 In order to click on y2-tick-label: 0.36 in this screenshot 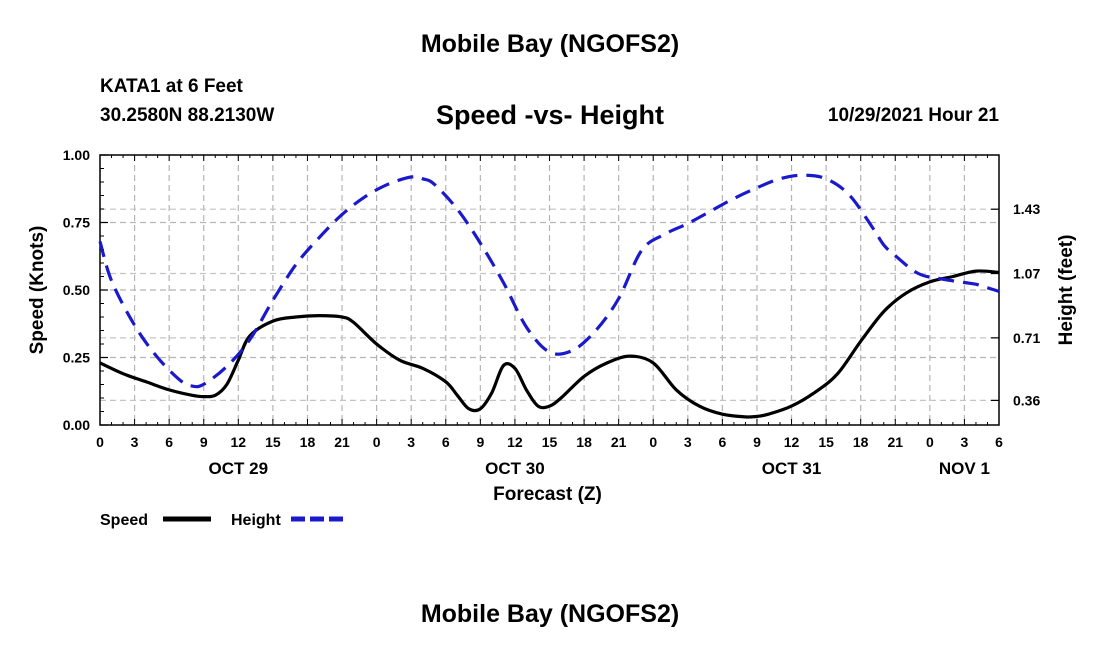, I will do `click(1026, 400)`.